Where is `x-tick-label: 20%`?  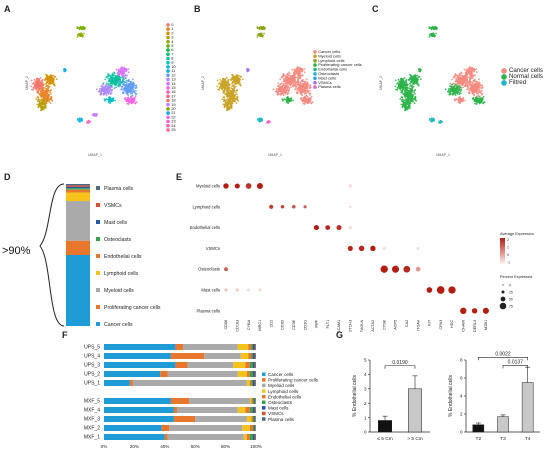 x-tick-label: 20% is located at coordinates (134, 446).